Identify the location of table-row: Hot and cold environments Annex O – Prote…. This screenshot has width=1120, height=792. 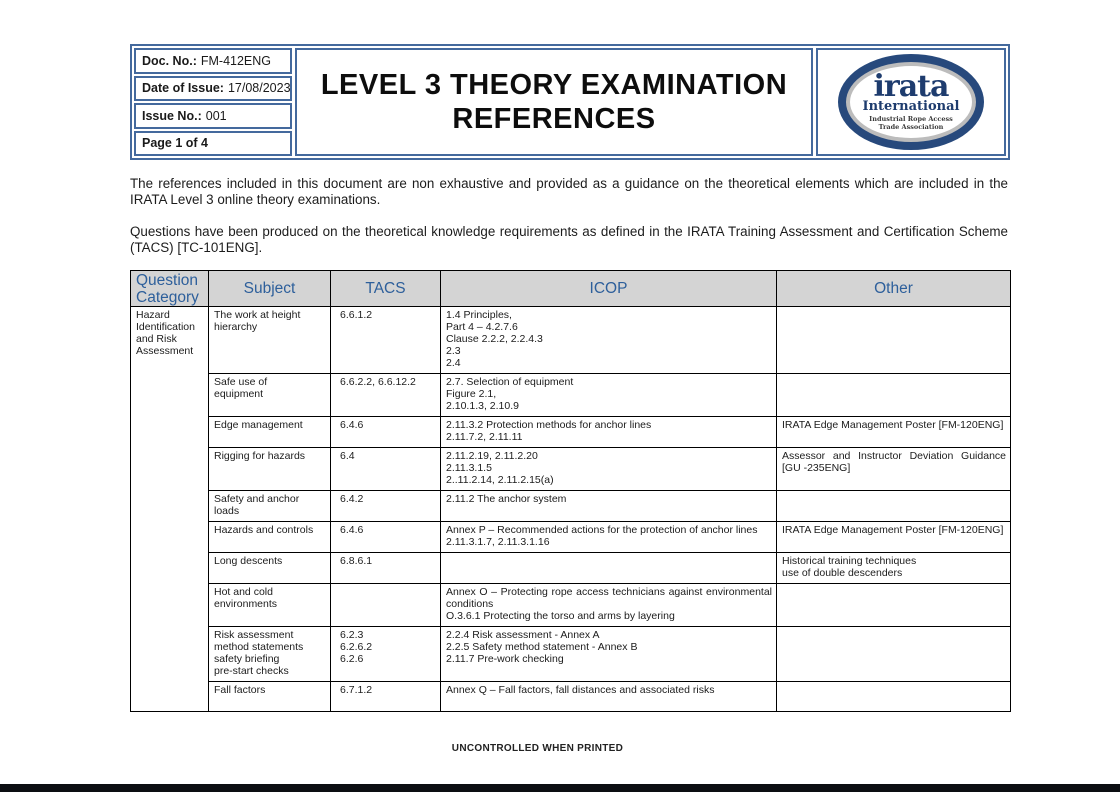
(571, 605).